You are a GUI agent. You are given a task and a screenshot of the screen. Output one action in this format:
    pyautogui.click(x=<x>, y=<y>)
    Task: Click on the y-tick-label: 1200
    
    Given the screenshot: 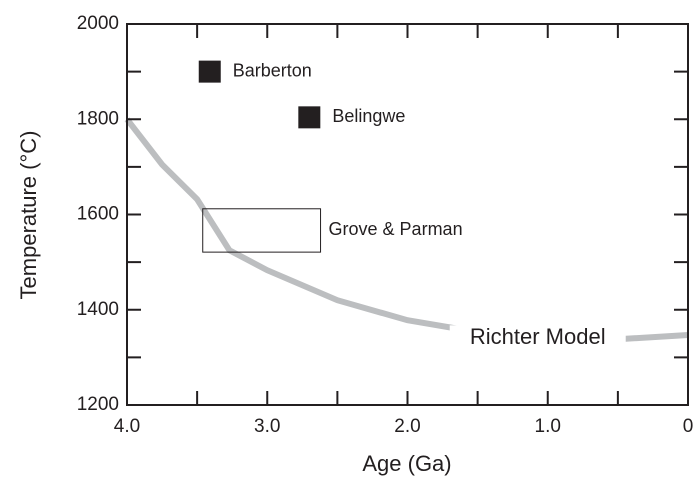 What is the action you would take?
    pyautogui.click(x=98, y=404)
    